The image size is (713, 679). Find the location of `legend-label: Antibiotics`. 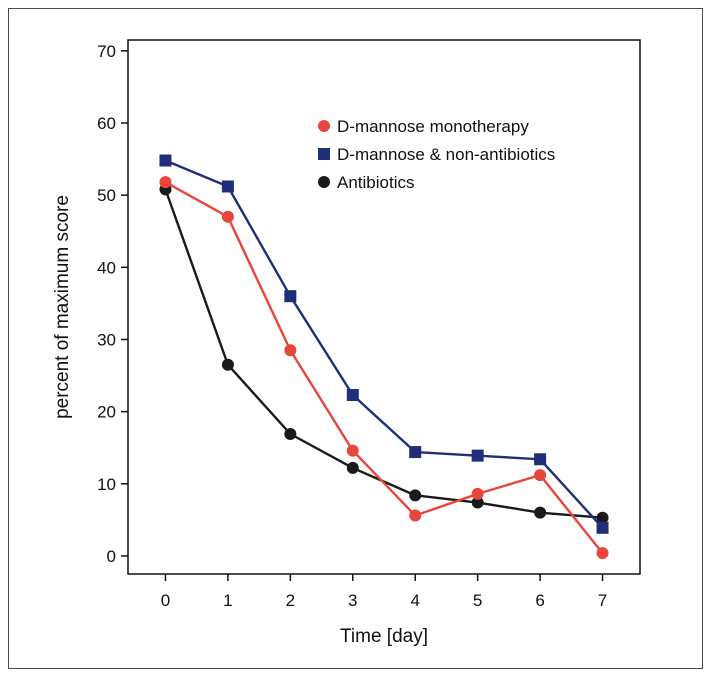

legend-label: Antibiotics is located at coordinates (375, 182).